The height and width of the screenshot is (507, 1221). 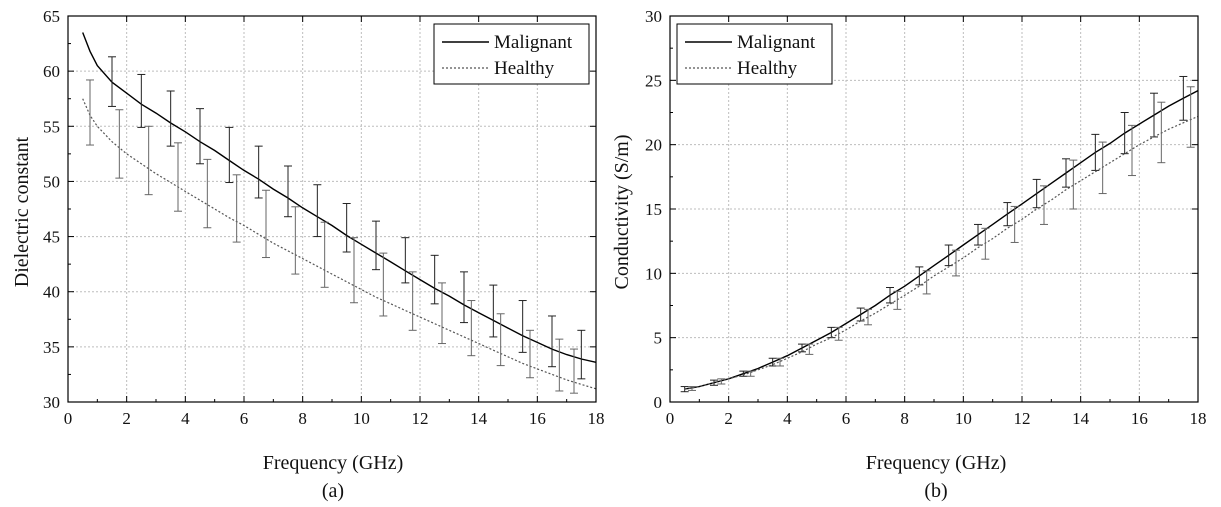 What do you see at coordinates (658, 402) in the screenshot?
I see `y-tick-label: 0` at bounding box center [658, 402].